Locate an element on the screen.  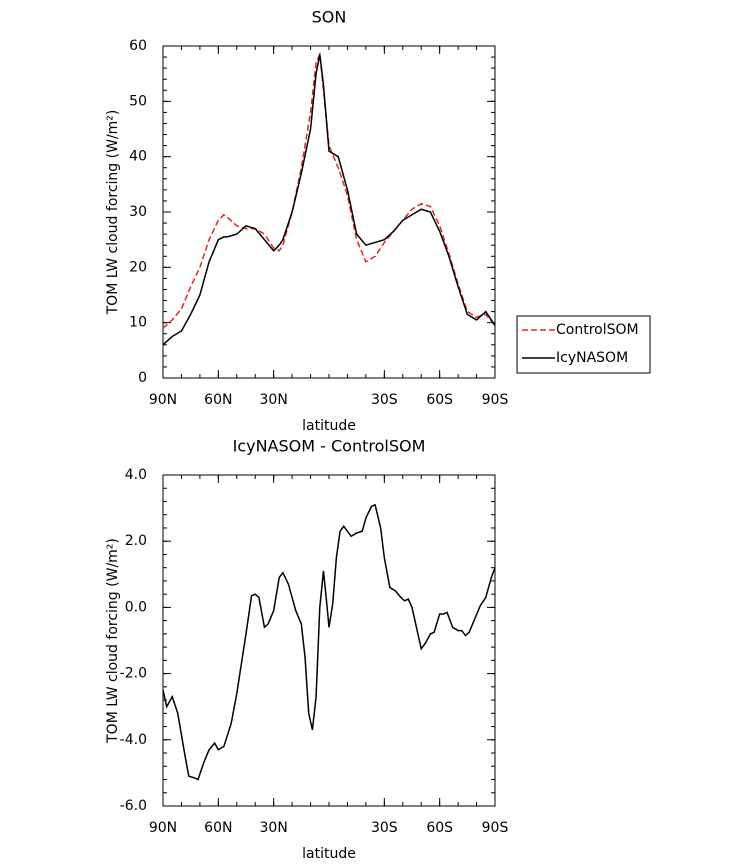
chart-title: SON is located at coordinates (329, 17).